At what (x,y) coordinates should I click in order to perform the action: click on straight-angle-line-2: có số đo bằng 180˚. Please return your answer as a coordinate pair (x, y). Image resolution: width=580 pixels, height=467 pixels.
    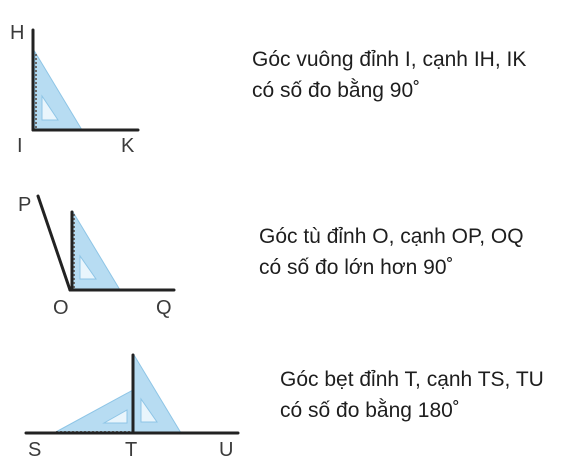
    Looking at the image, I should click on (370, 410).